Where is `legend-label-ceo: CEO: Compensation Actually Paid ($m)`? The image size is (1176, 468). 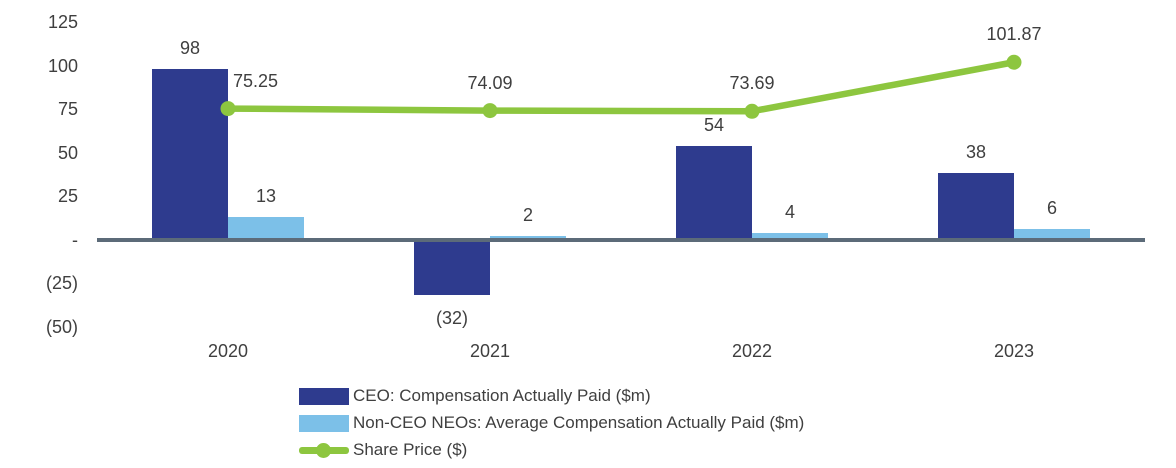
legend-label-ceo: CEO: Compensation Actually Paid ($m) is located at coordinates (502, 395).